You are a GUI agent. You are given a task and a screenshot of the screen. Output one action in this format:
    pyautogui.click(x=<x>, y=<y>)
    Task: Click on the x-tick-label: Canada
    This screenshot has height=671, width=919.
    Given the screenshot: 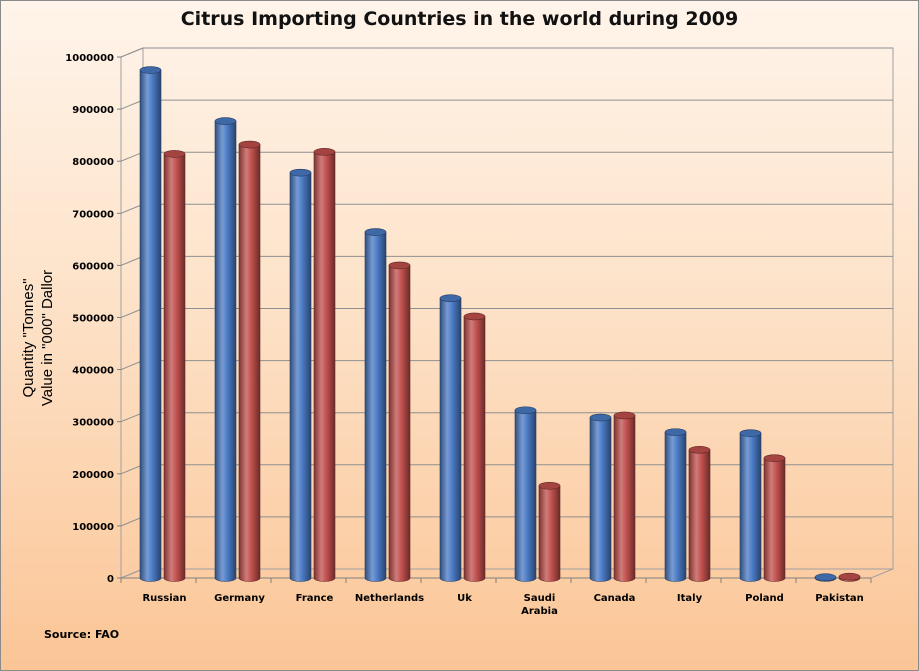 What is the action you would take?
    pyautogui.click(x=615, y=598)
    